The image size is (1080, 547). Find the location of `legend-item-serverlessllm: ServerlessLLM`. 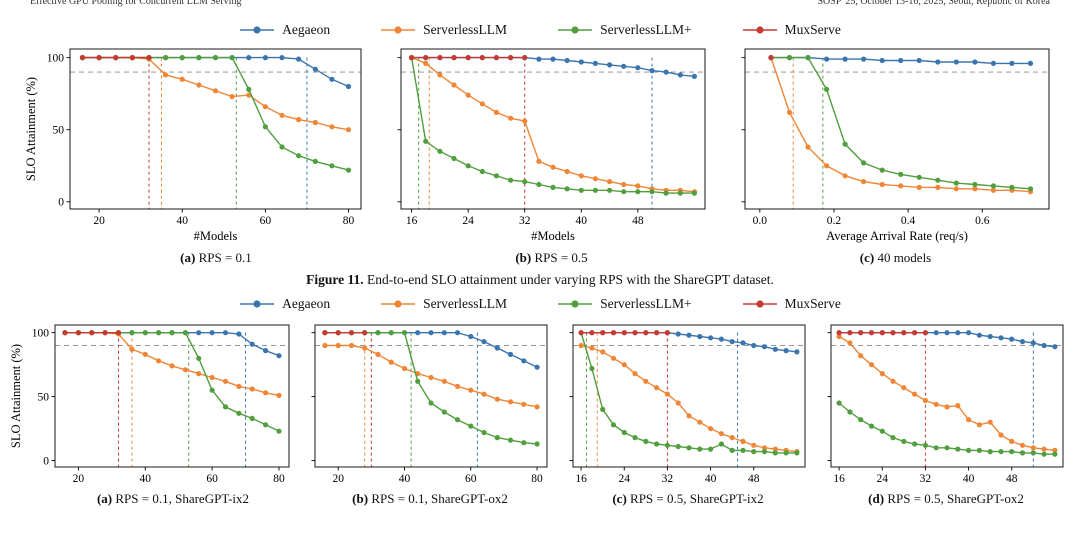

legend-item-serverlessllm: ServerlessLLM is located at coordinates (443, 304).